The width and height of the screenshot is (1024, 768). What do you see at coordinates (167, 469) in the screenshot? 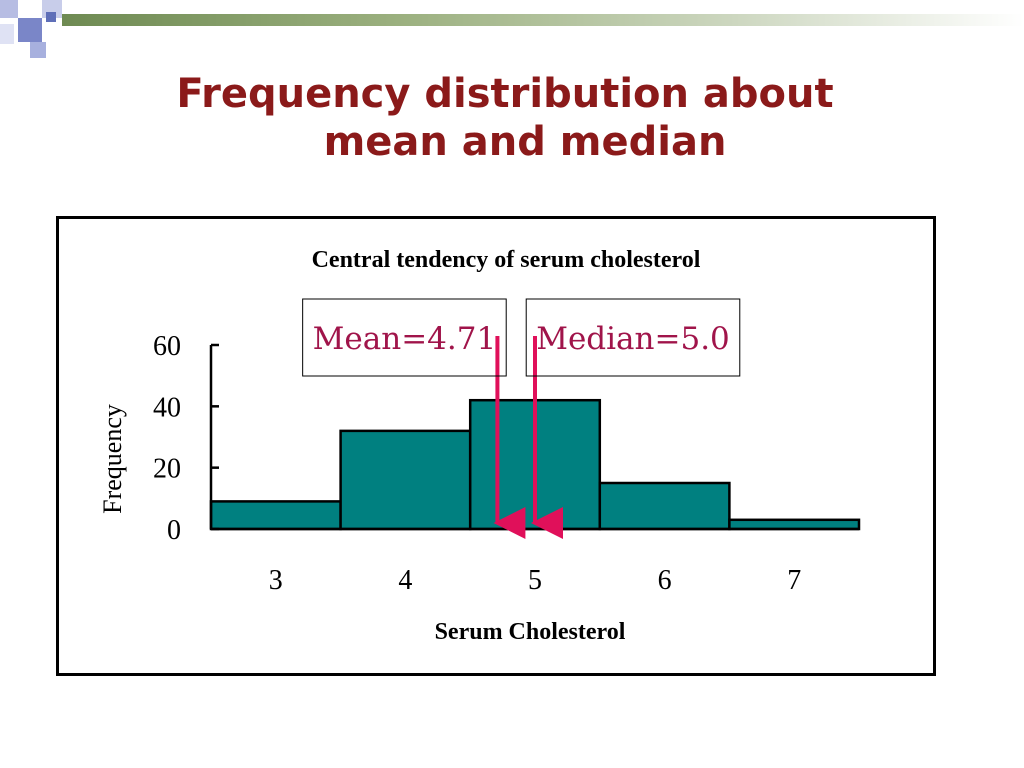
I see `y-tick-label: 20` at bounding box center [167, 469].